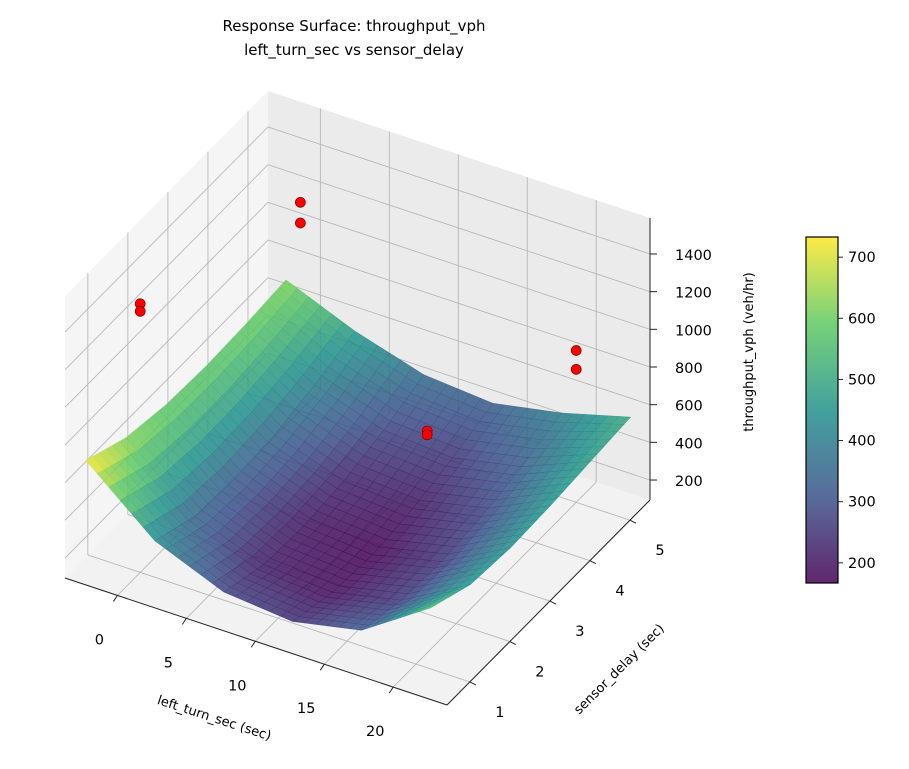 The image size is (909, 769). Describe the element at coordinates (579, 632) in the screenshot. I see `y-tick-label: 3` at that location.